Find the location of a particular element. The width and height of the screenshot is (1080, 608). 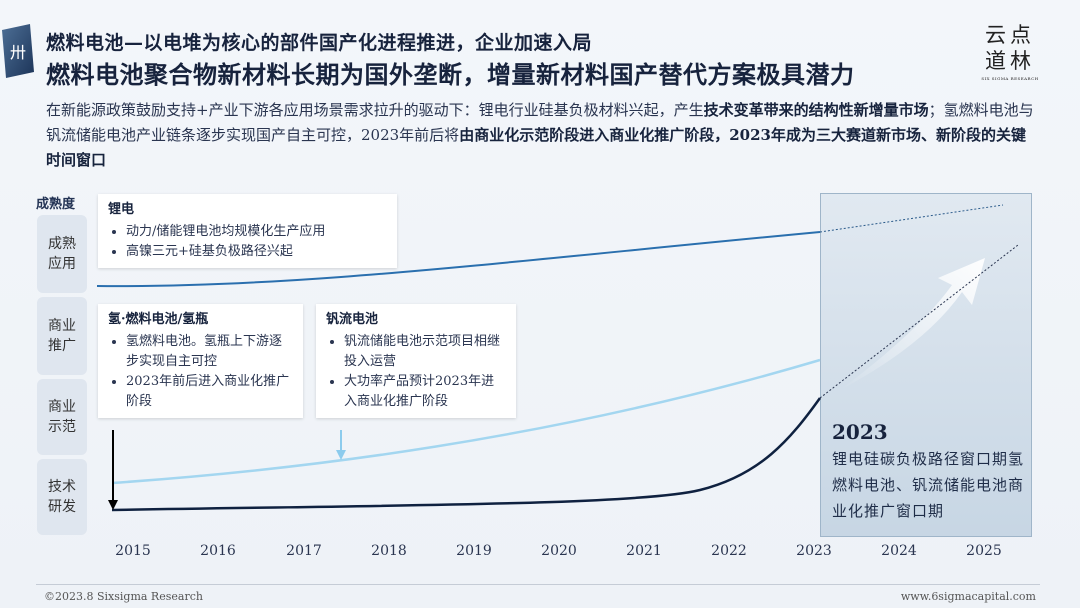

x-tick: 2018 is located at coordinates (389, 551).